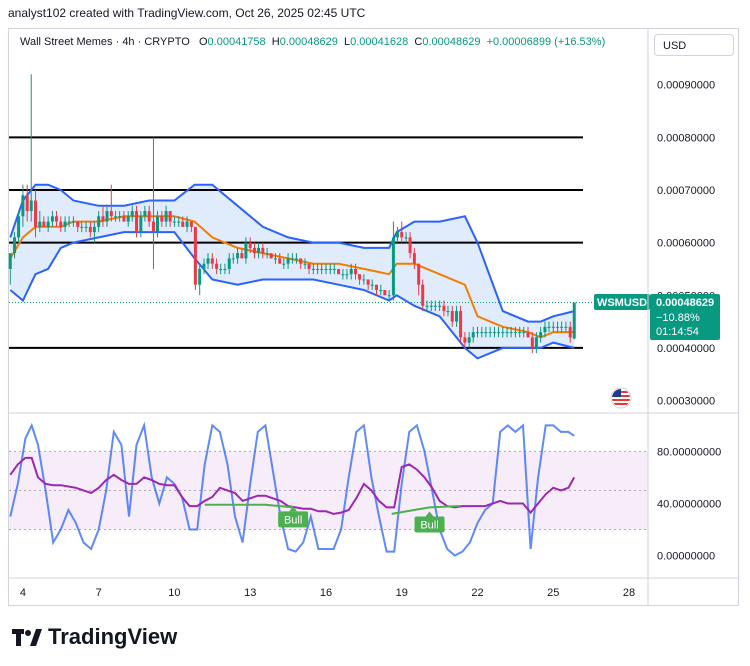  I want to click on high-value: 0.00048629, so click(308, 42).